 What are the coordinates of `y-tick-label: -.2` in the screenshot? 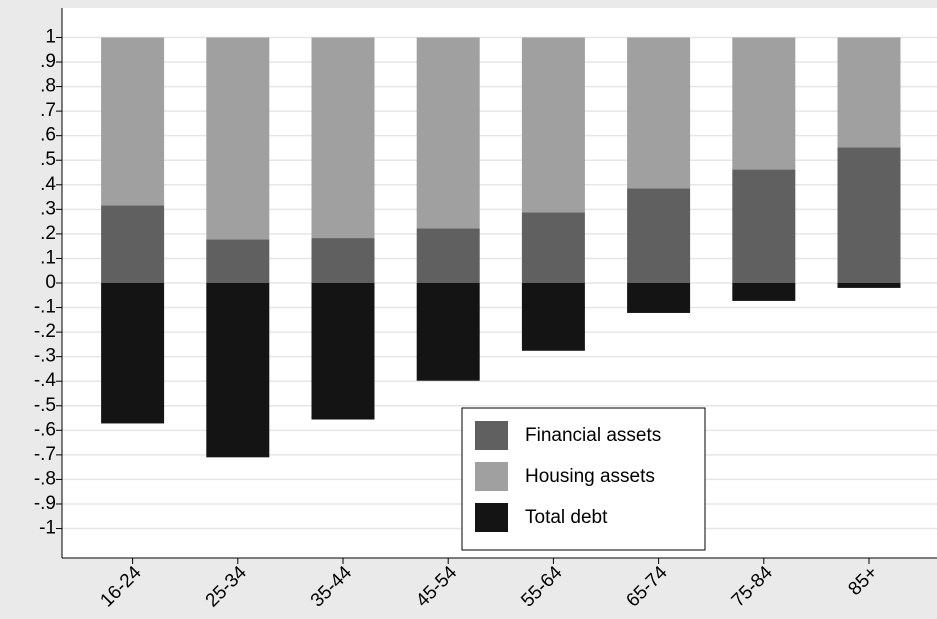 It's located at (45, 331).